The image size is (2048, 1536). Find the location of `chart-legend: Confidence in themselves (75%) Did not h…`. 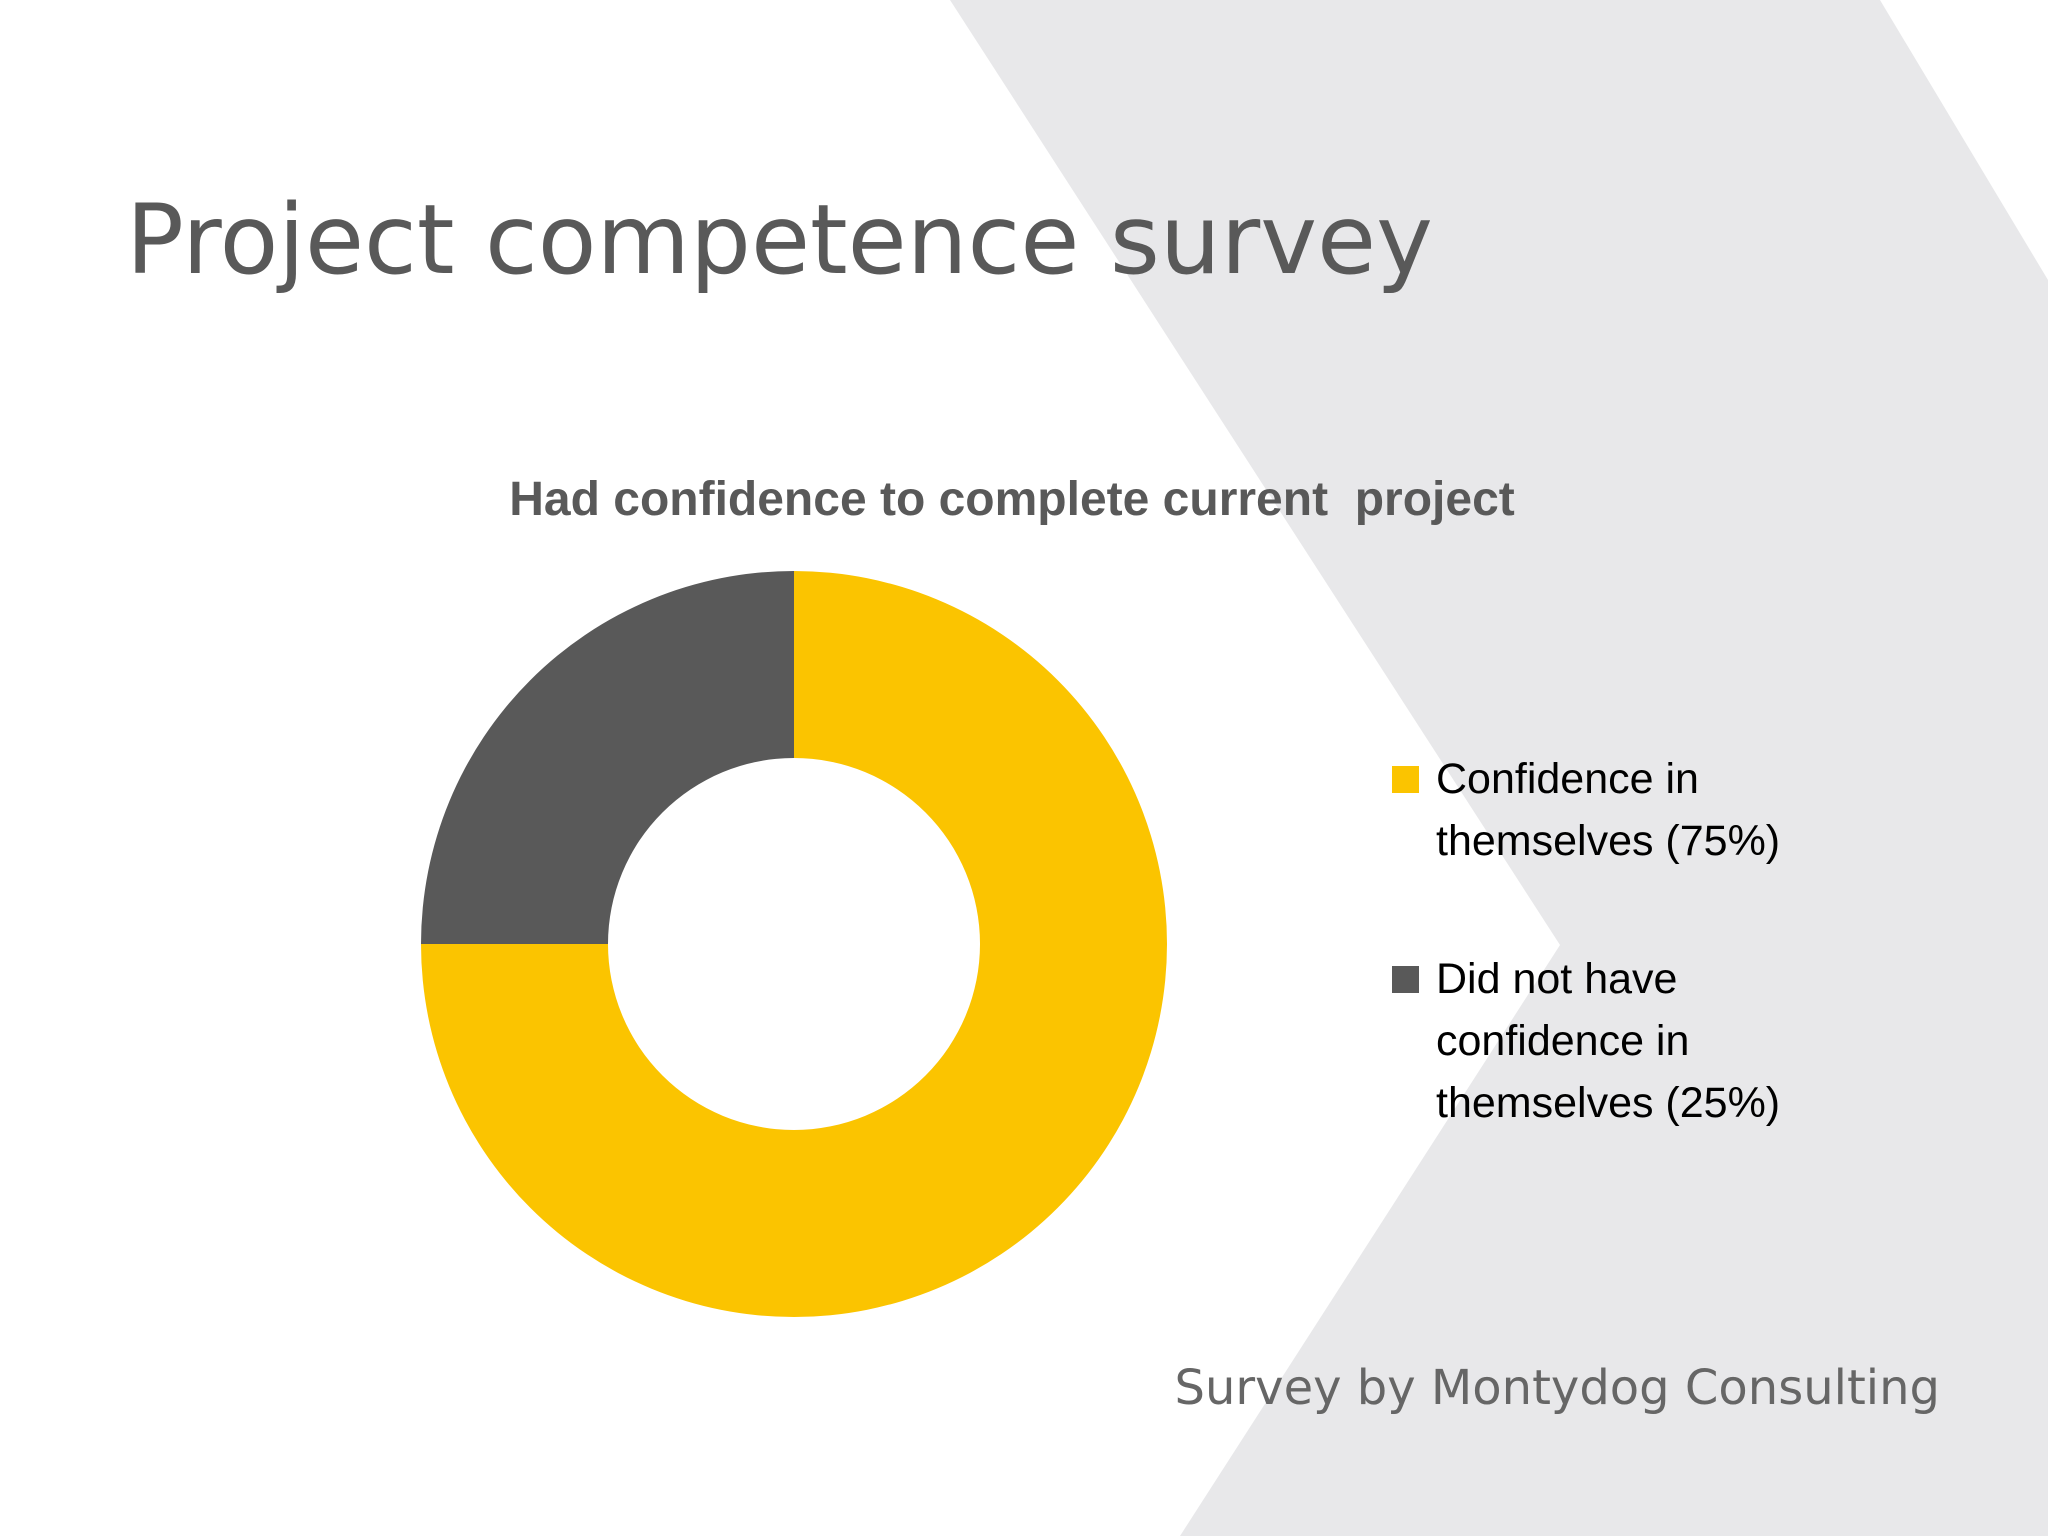

chart-legend: Confidence in themselves (75%) Did not h… is located at coordinates (1622, 979).